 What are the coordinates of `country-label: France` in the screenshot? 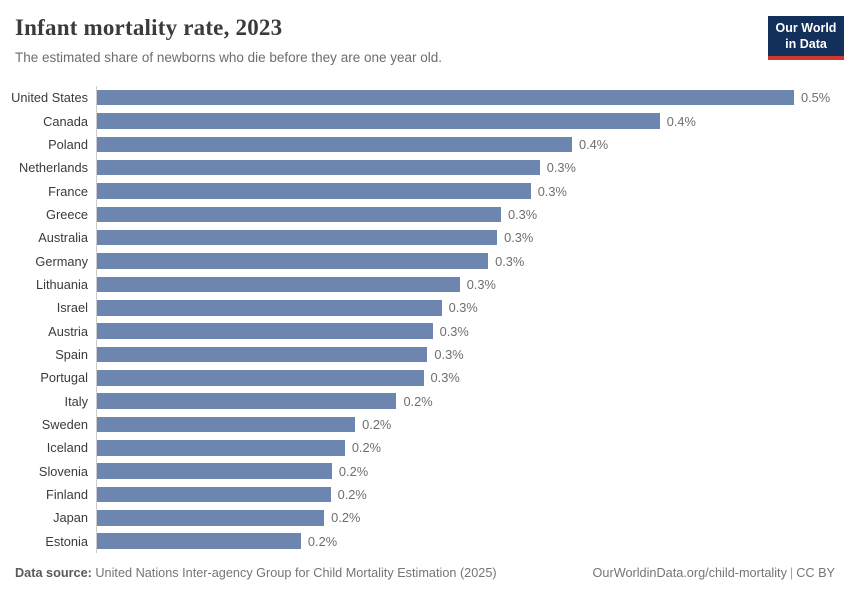 It's located at (68, 191).